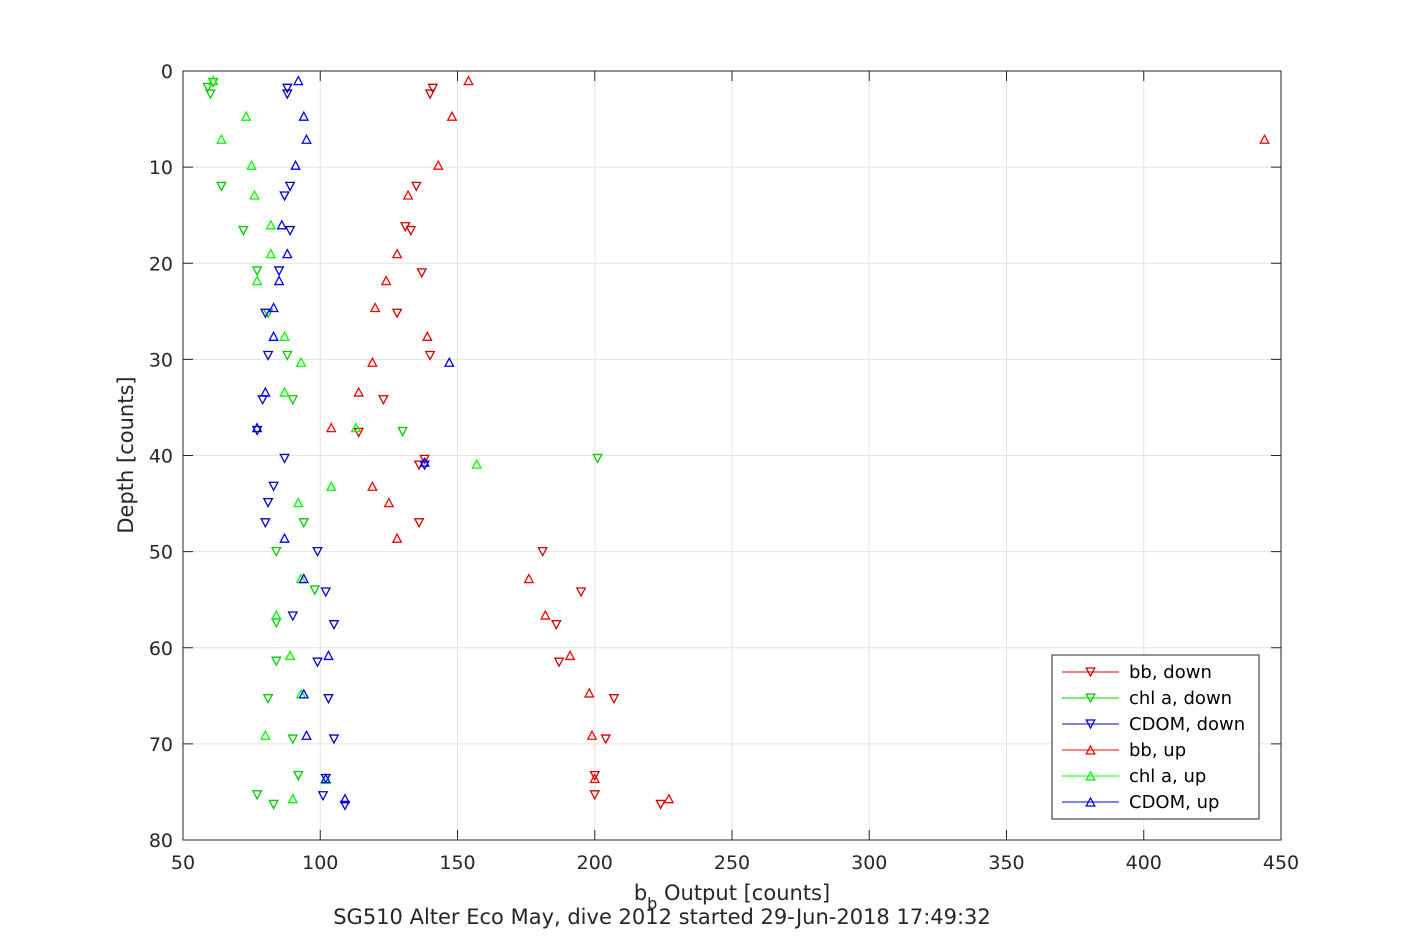 The width and height of the screenshot is (1417, 945). What do you see at coordinates (1006, 863) in the screenshot?
I see `x-tick-label: 350` at bounding box center [1006, 863].